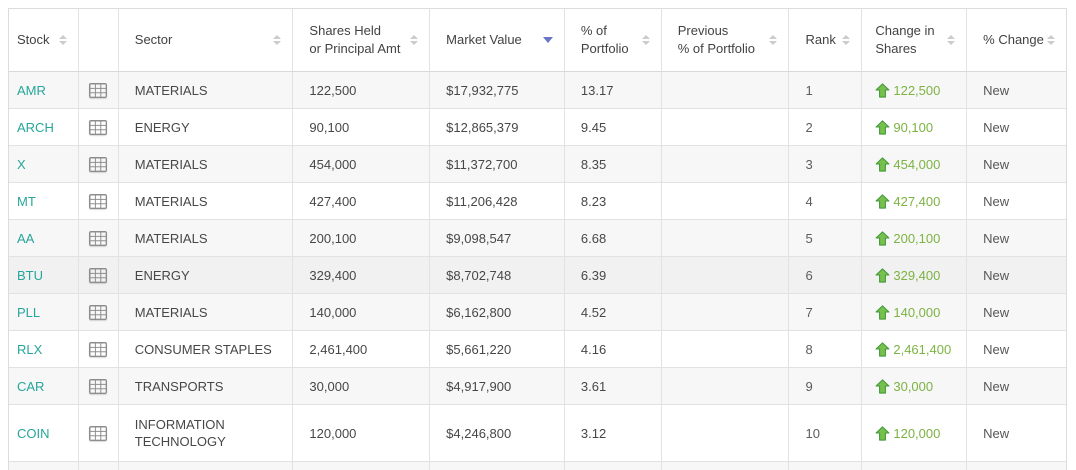 The height and width of the screenshot is (470, 1076). I want to click on change-in-shares-cell: 427,400, so click(915, 201).